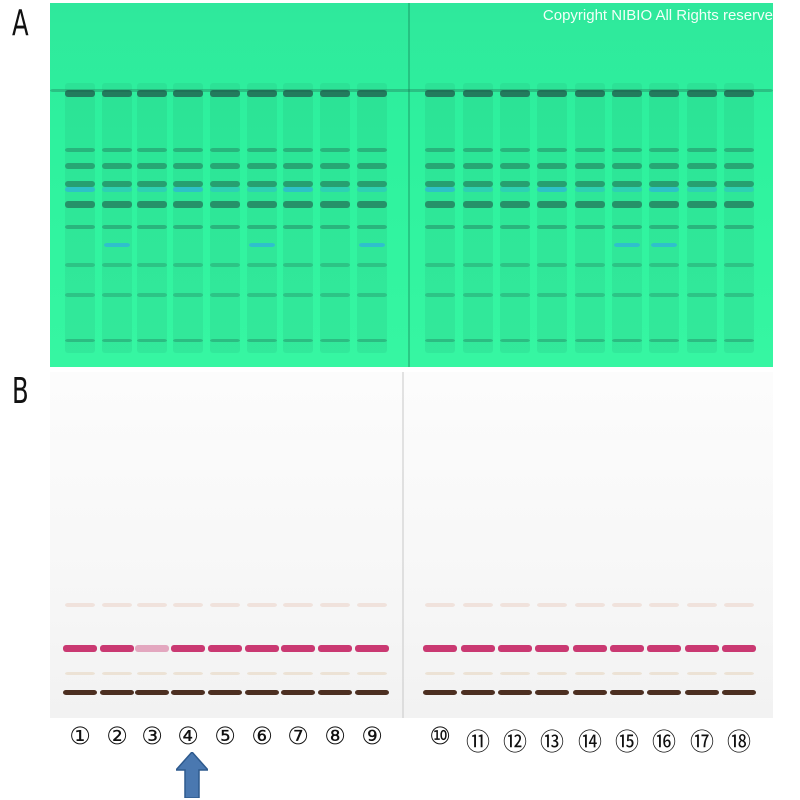  I want to click on lane-label: ⑰, so click(702, 742).